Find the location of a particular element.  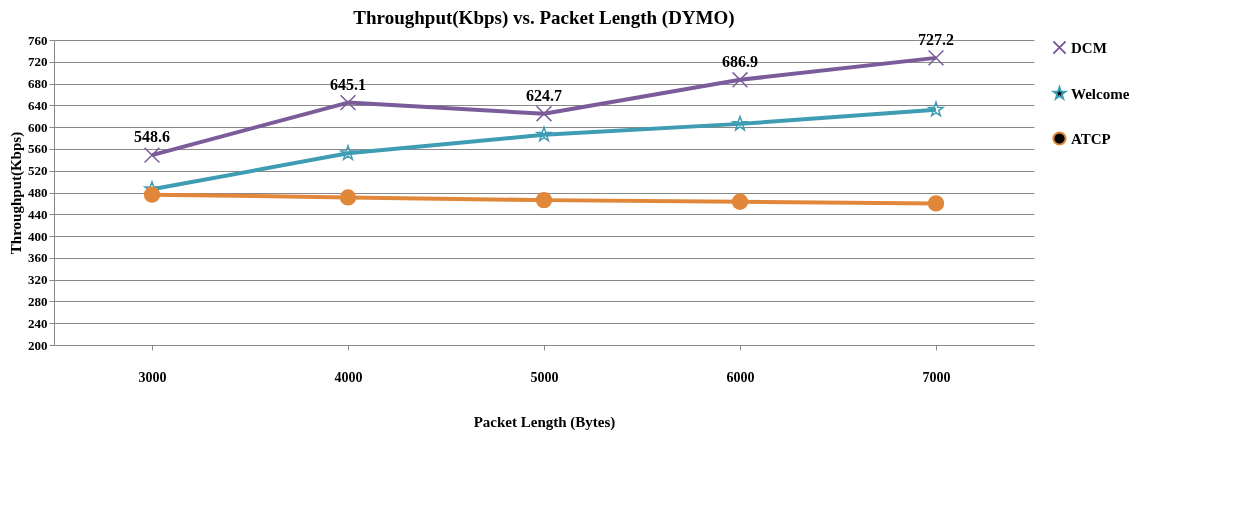

y-tick-label: 680 is located at coordinates (38, 84).